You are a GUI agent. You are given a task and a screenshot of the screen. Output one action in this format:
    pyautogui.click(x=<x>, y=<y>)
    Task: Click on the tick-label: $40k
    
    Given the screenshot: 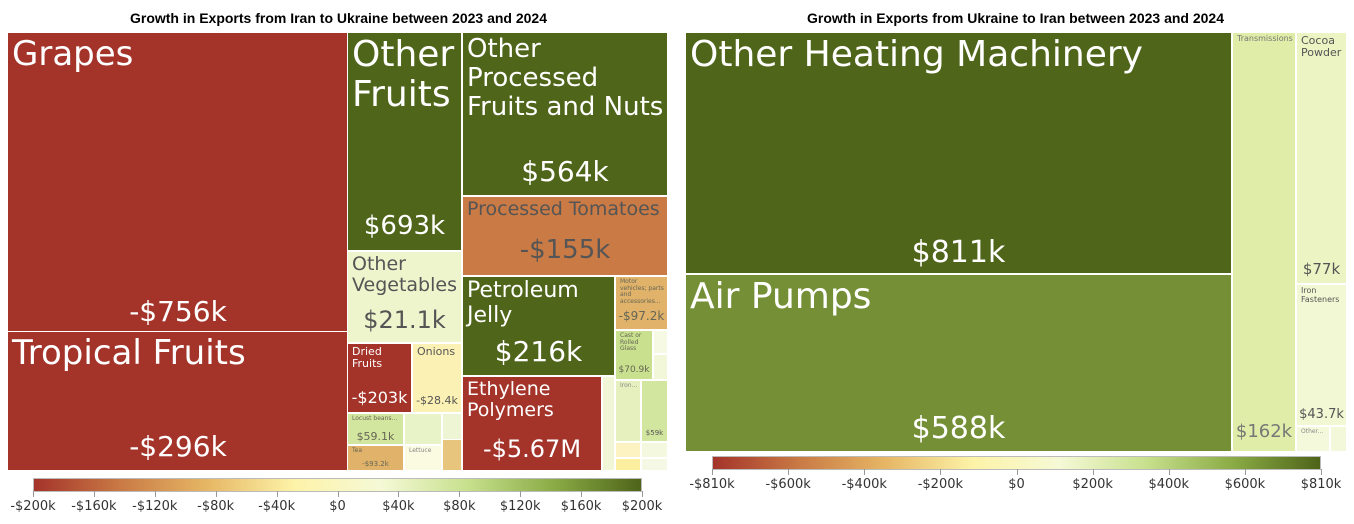 What is the action you would take?
    pyautogui.click(x=398, y=506)
    